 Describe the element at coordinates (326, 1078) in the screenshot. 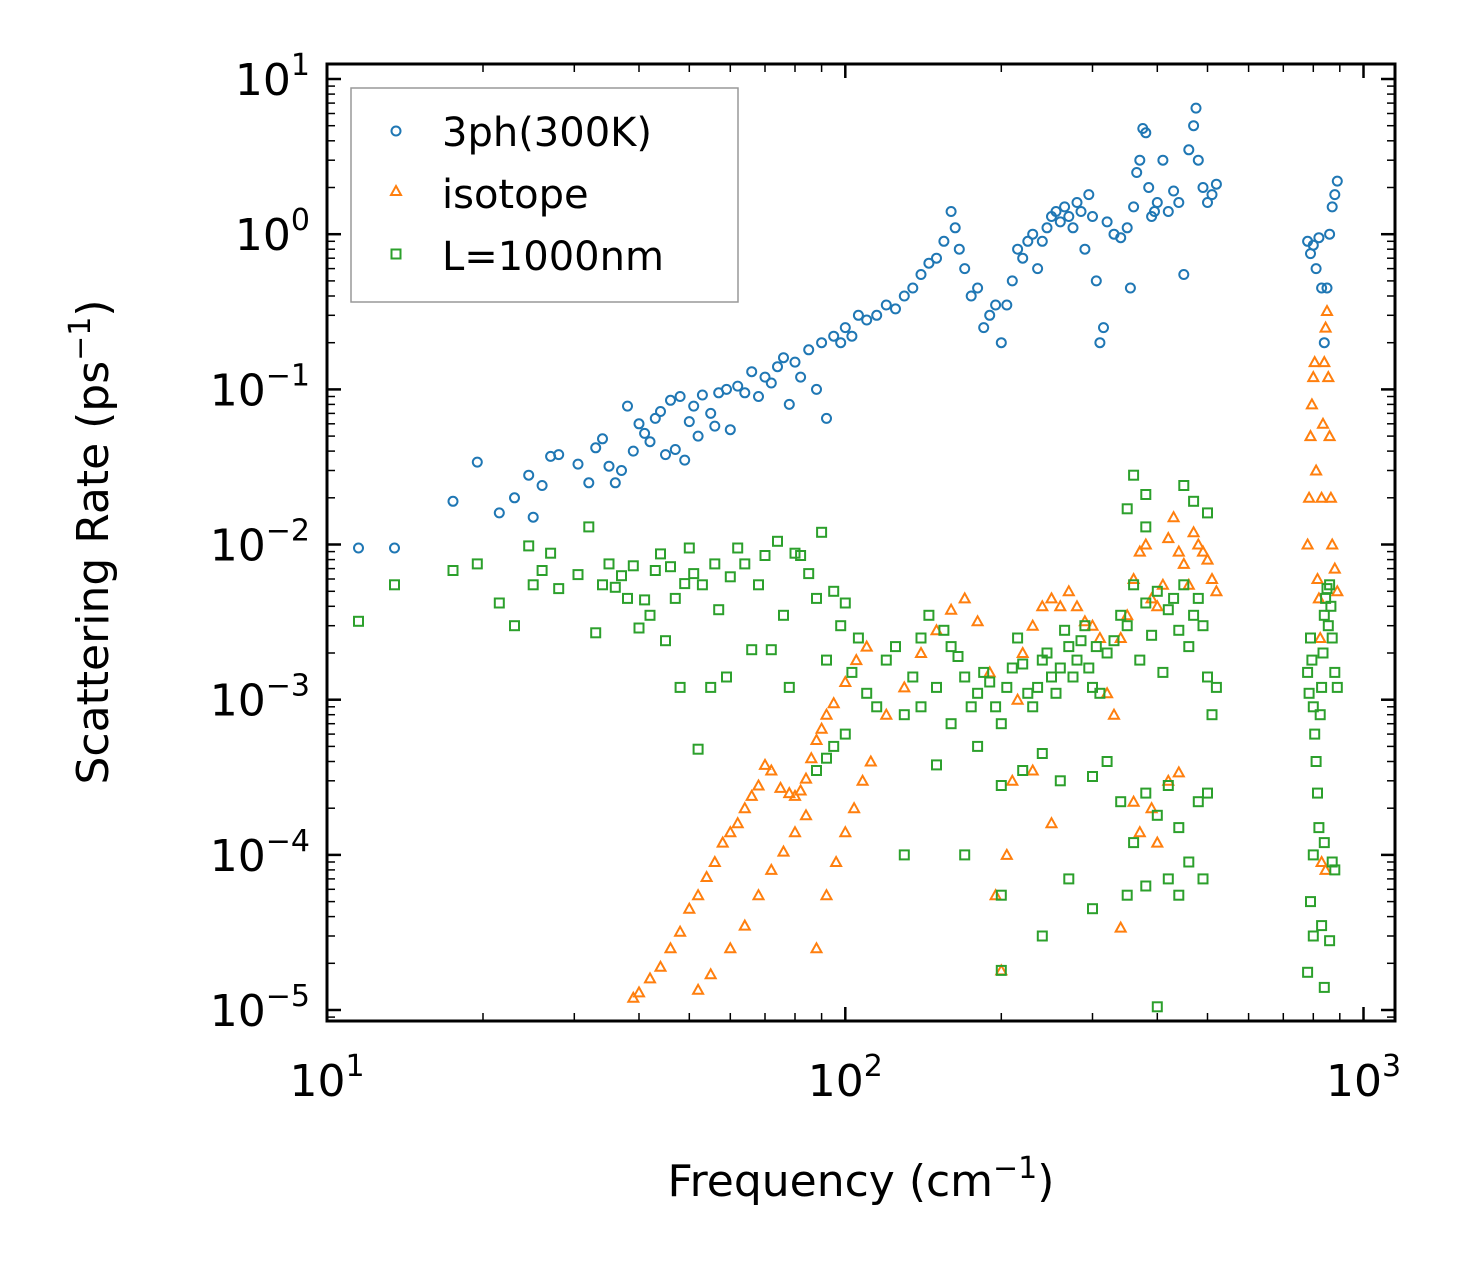

I see `x-tick-label: 10¹` at that location.